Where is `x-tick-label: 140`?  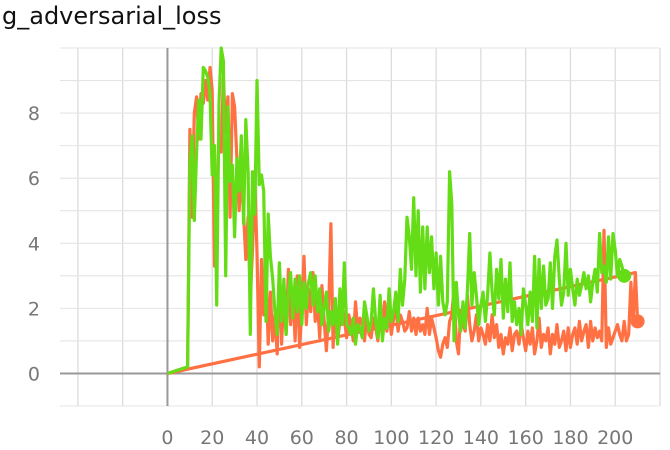 x-tick-label: 140 is located at coordinates (481, 438).